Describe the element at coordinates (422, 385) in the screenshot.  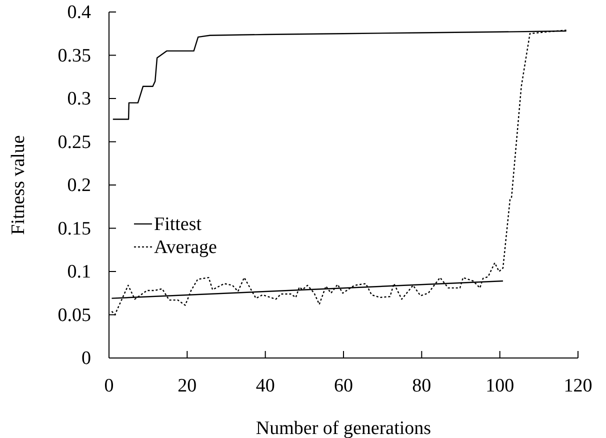
I see `x-tick-label: 80` at that location.